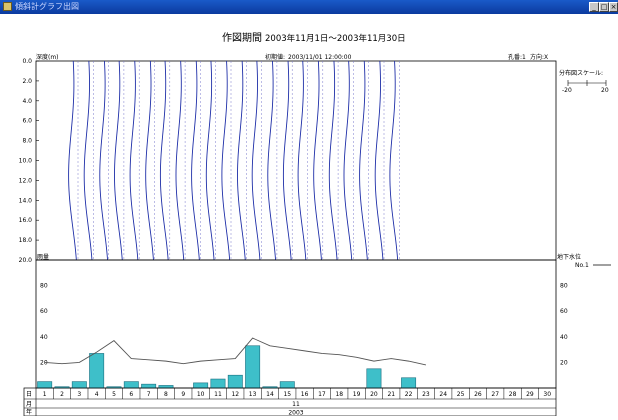 The height and width of the screenshot is (420, 618). Describe the element at coordinates (44, 311) in the screenshot. I see `rain-tick-label-left: 60` at that location.